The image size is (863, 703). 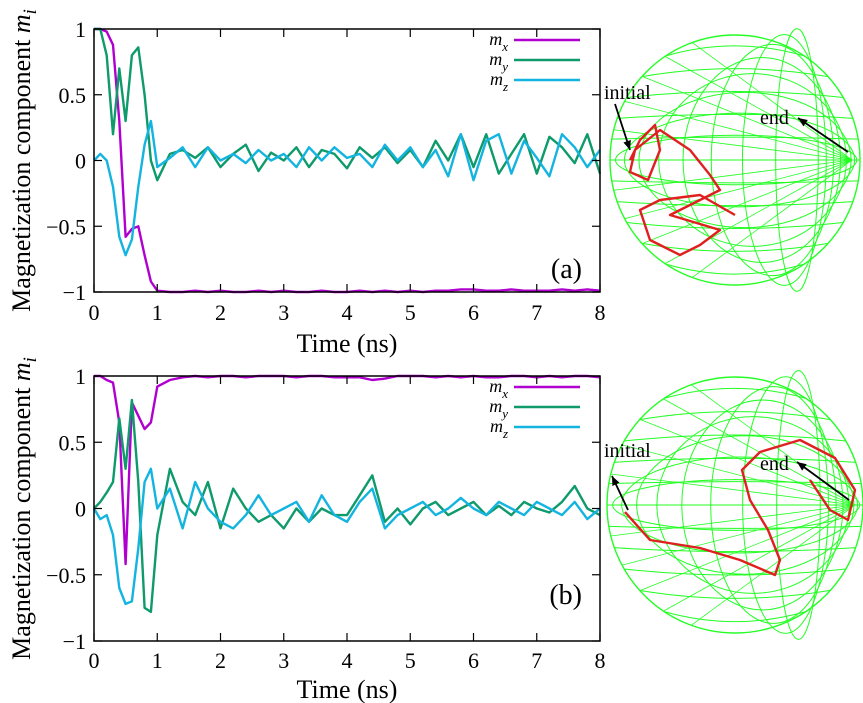 I want to click on sphere-b: initial end, so click(x=733, y=505).